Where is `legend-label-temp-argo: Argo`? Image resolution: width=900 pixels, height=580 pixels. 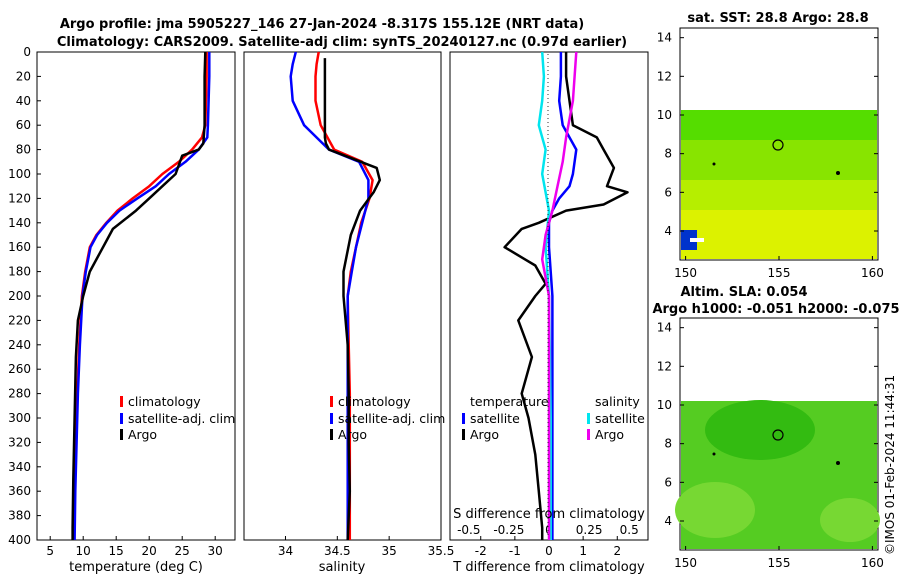 legend-label-temp-argo: Argo is located at coordinates (484, 434).